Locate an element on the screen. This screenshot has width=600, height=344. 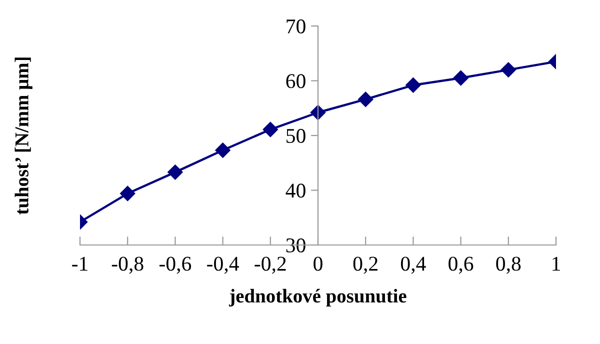
x-tick-label: 0,2 is located at coordinates (365, 265).